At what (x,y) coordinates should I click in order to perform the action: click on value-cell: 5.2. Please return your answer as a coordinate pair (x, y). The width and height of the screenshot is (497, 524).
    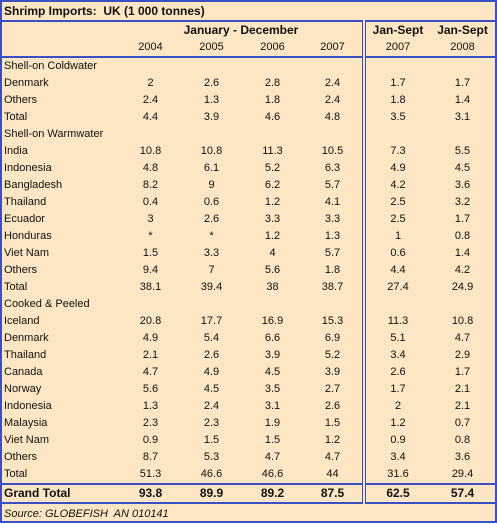
    Looking at the image, I should click on (332, 355).